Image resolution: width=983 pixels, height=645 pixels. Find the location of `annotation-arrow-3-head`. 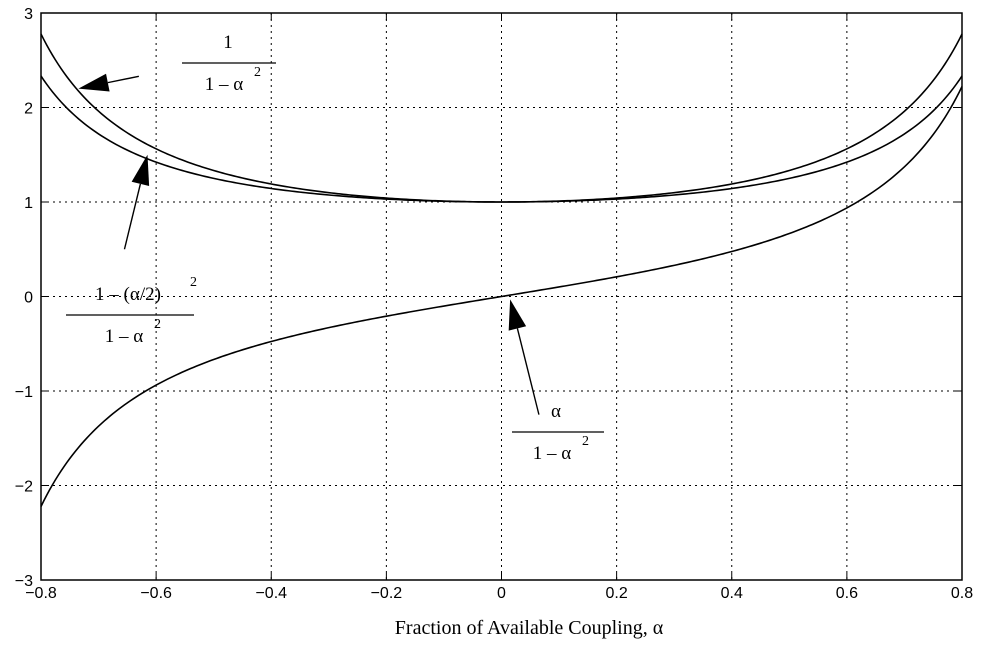

annotation-arrow-3-head is located at coordinates (517, 315).